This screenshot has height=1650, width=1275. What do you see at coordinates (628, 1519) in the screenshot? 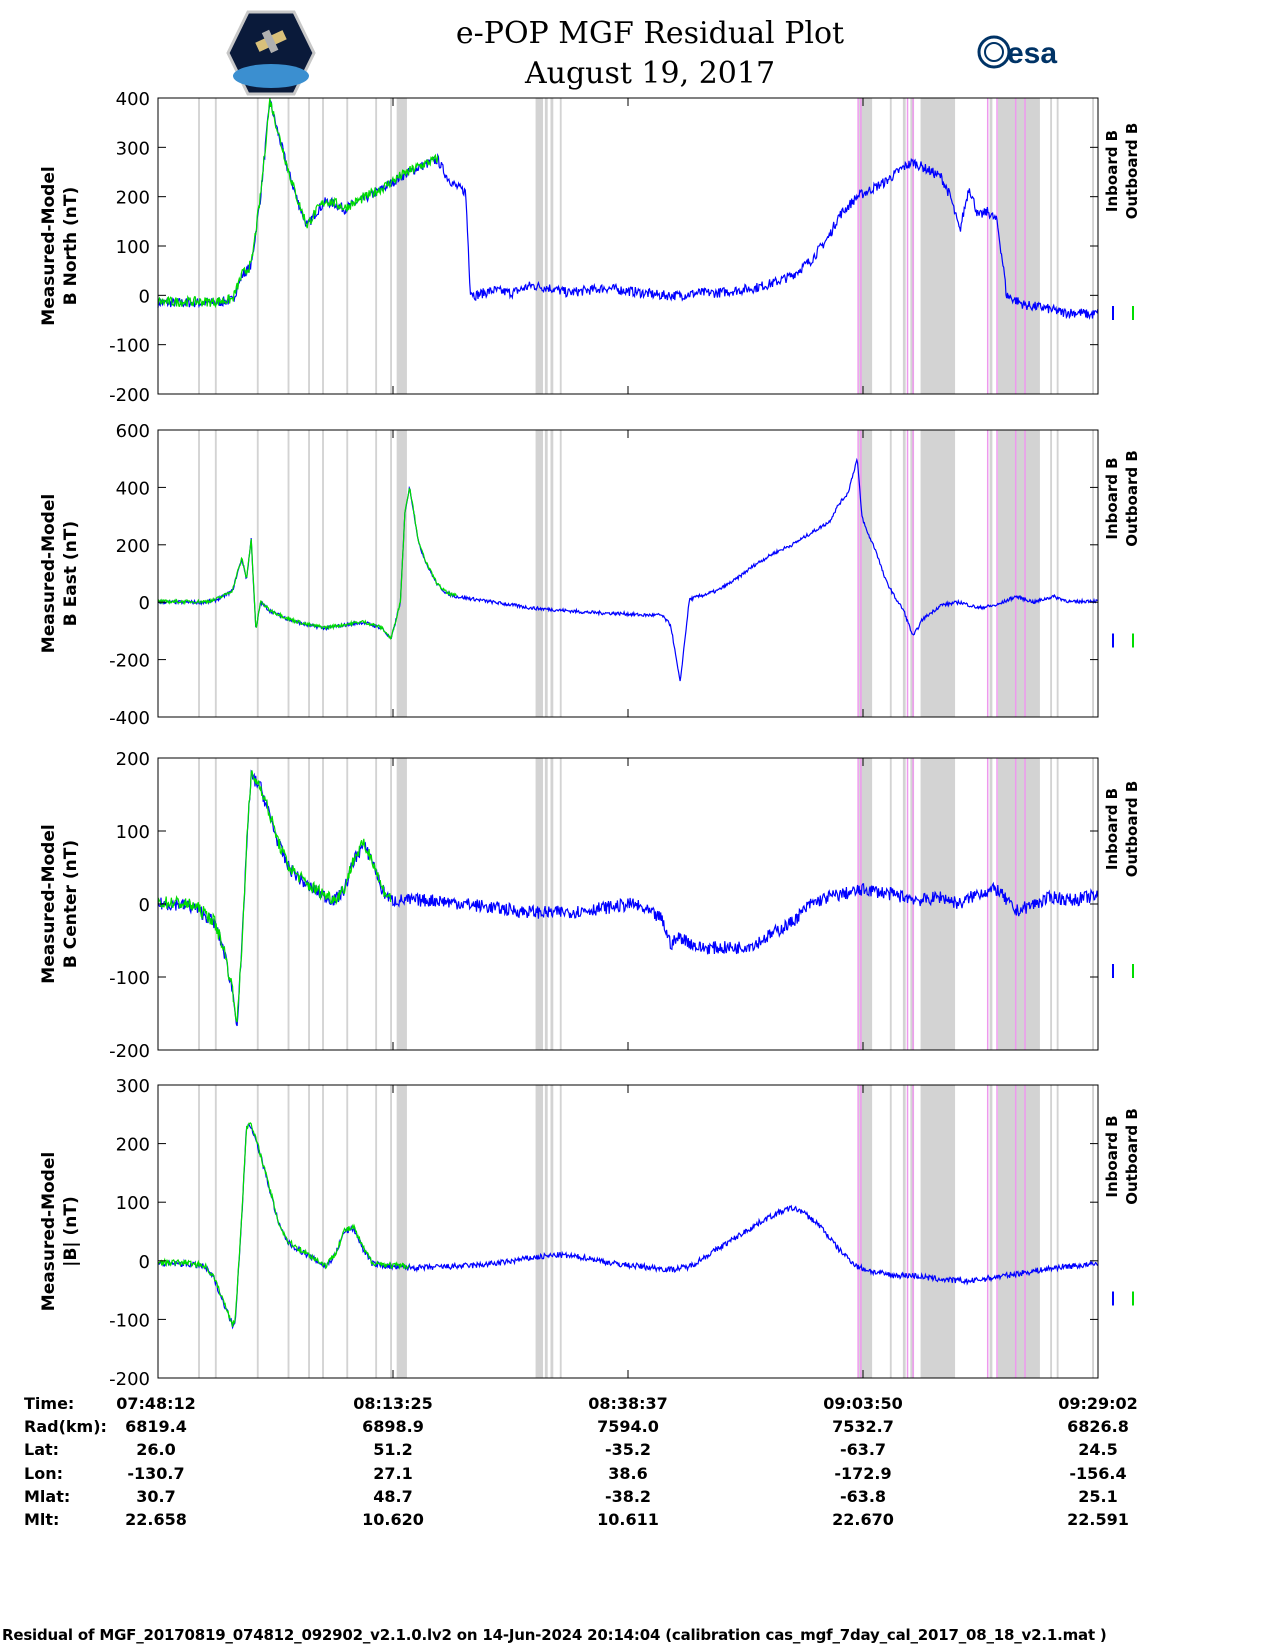
I see `ephemeris-value: 10.611` at bounding box center [628, 1519].